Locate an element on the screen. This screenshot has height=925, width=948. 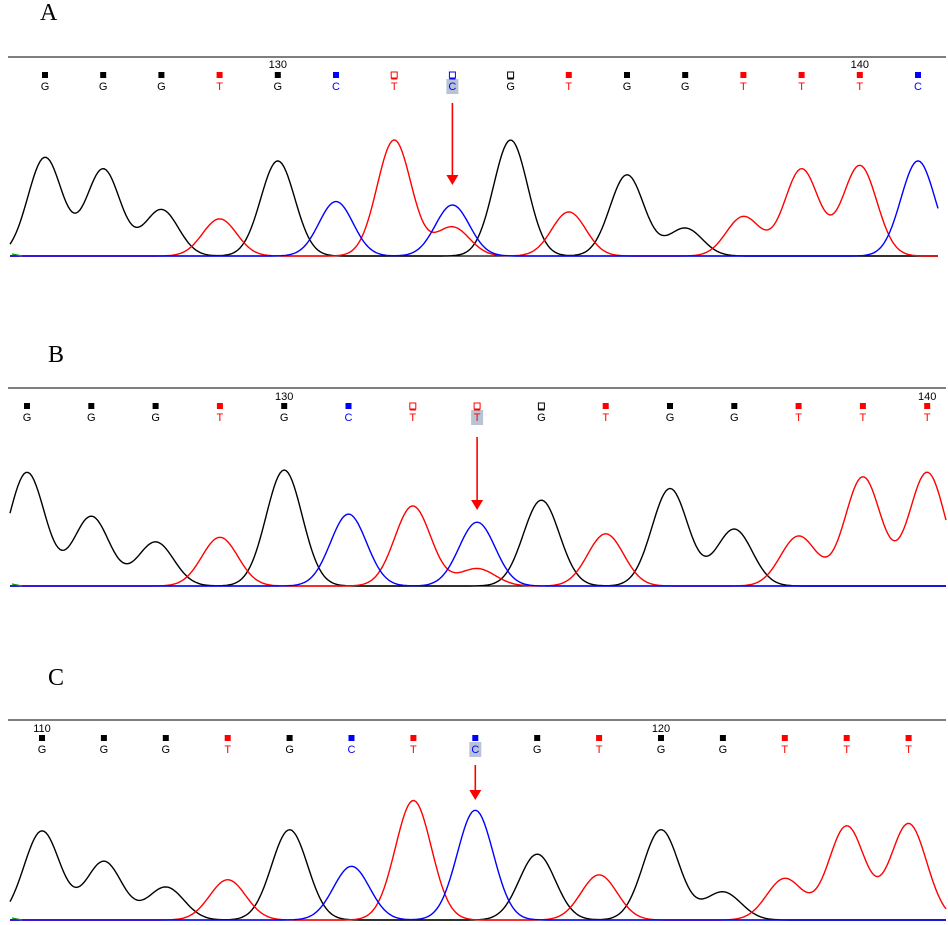
panel-label-b: B is located at coordinates (56, 355).